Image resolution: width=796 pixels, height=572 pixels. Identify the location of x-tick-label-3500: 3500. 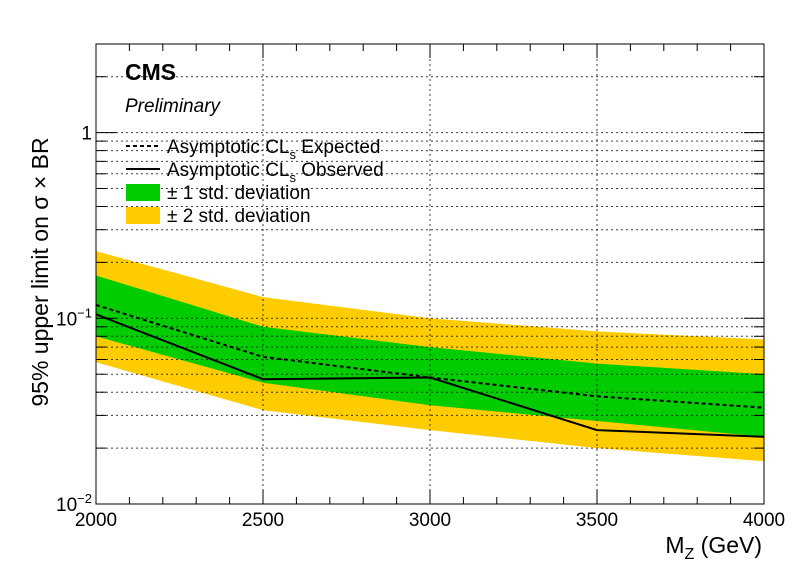
(597, 520).